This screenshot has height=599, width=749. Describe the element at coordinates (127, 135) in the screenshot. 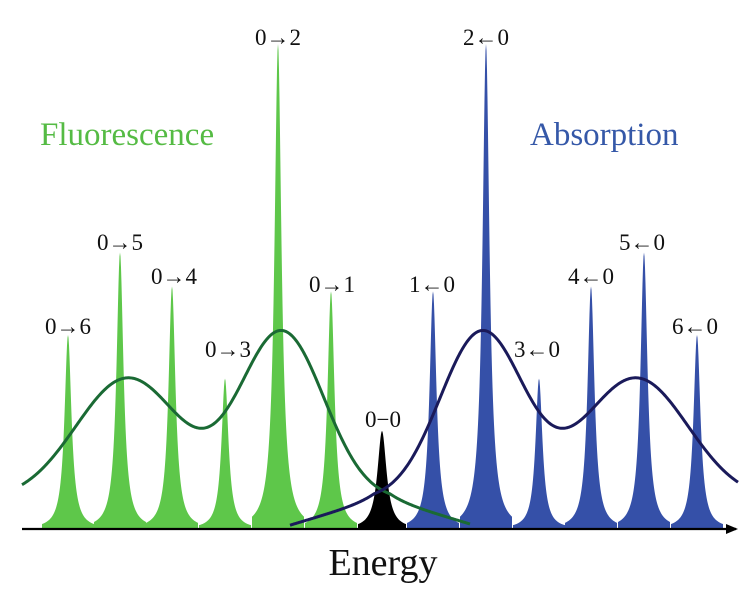

I see `fluorescence-title: Fluorescence` at that location.